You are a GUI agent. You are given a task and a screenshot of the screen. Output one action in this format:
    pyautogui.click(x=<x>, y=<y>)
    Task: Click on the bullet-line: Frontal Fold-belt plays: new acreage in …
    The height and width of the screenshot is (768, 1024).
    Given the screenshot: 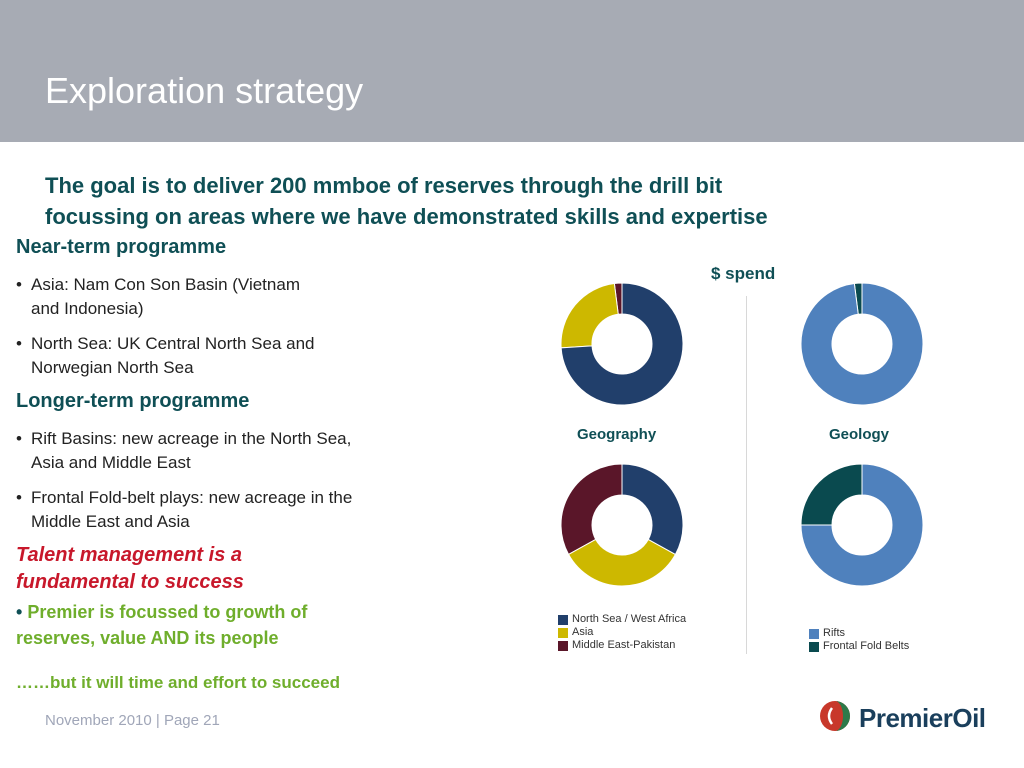 What is the action you would take?
    pyautogui.click(x=192, y=497)
    